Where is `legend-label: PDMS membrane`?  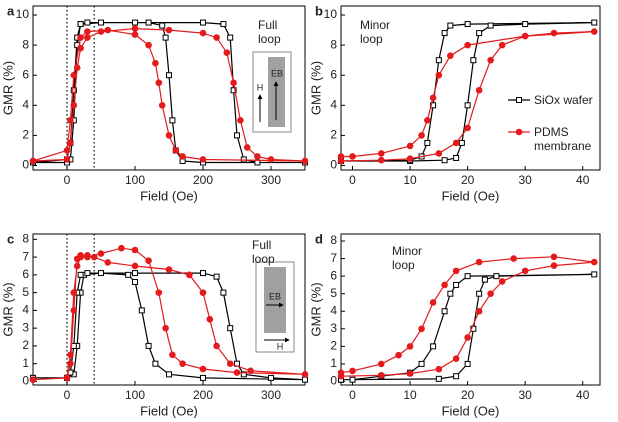
legend-label: PDMS membrane is located at coordinates (563, 139).